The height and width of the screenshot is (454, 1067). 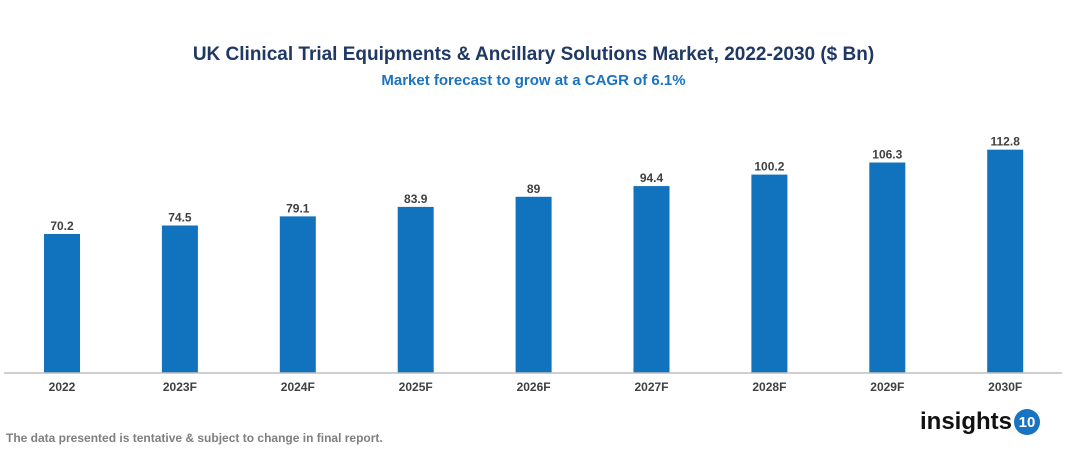 I want to click on logo-badge: 10, so click(x=1027, y=422).